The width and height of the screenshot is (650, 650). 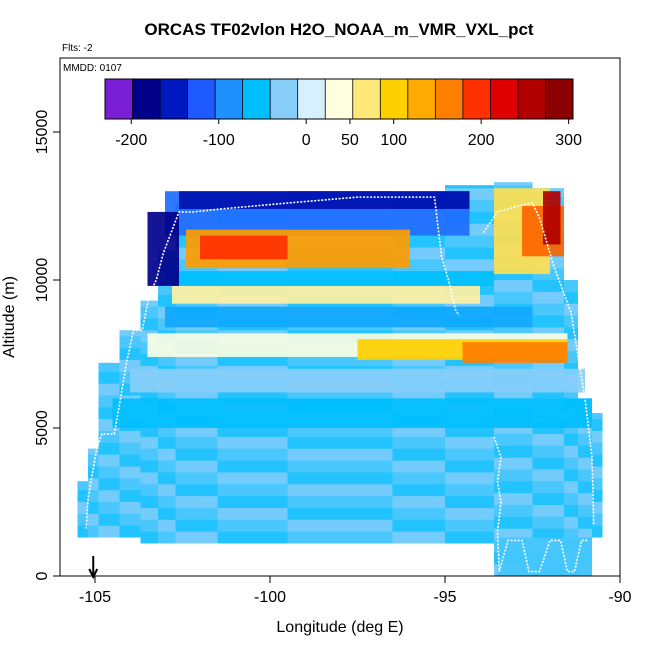 I want to click on flights-note: Flts: -2, so click(x=77, y=48).